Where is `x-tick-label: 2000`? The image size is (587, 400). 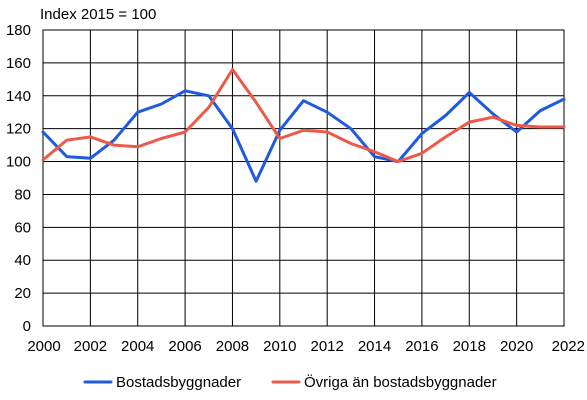
x-tick-label: 2000 is located at coordinates (43, 346).